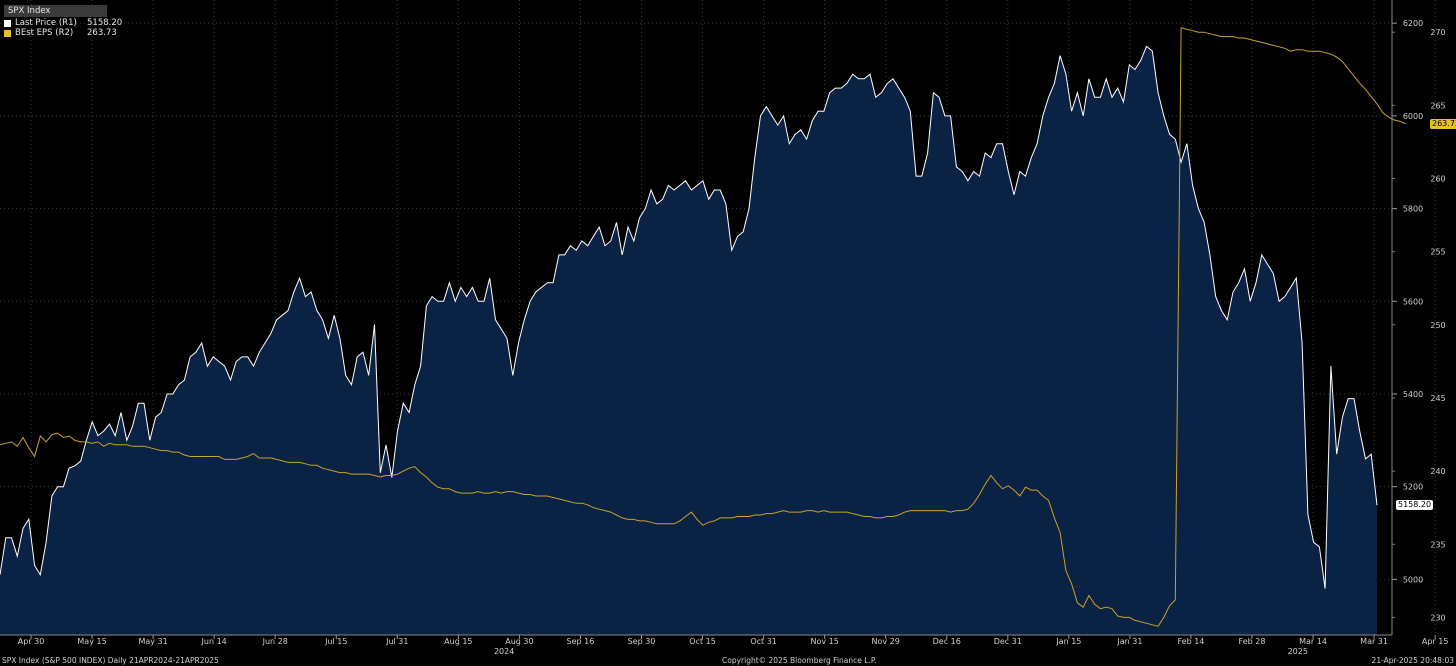  What do you see at coordinates (1437, 105) in the screenshot?
I see `r2-tick-label: 265` at bounding box center [1437, 105].